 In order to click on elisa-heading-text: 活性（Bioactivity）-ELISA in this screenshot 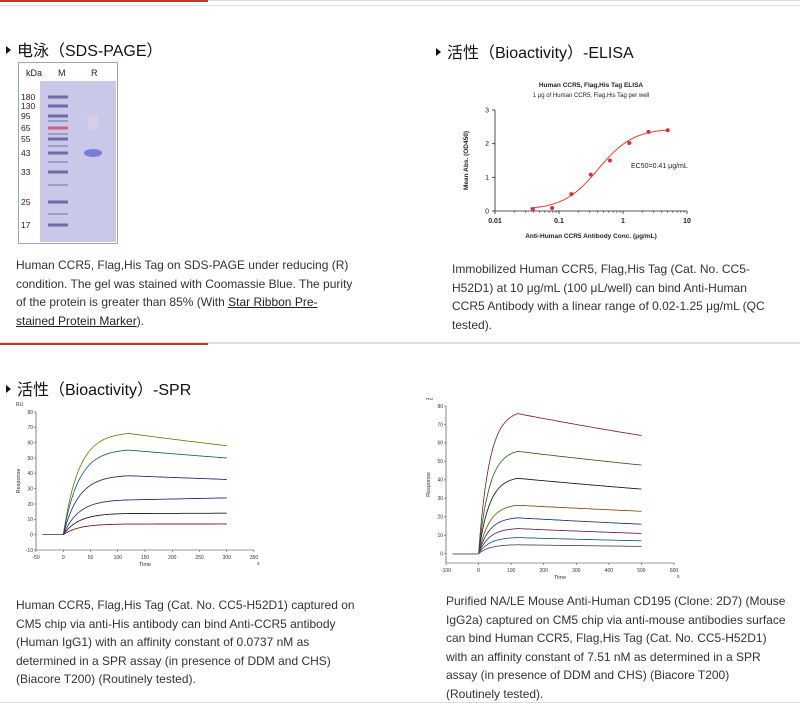, I will do `click(540, 53)`.